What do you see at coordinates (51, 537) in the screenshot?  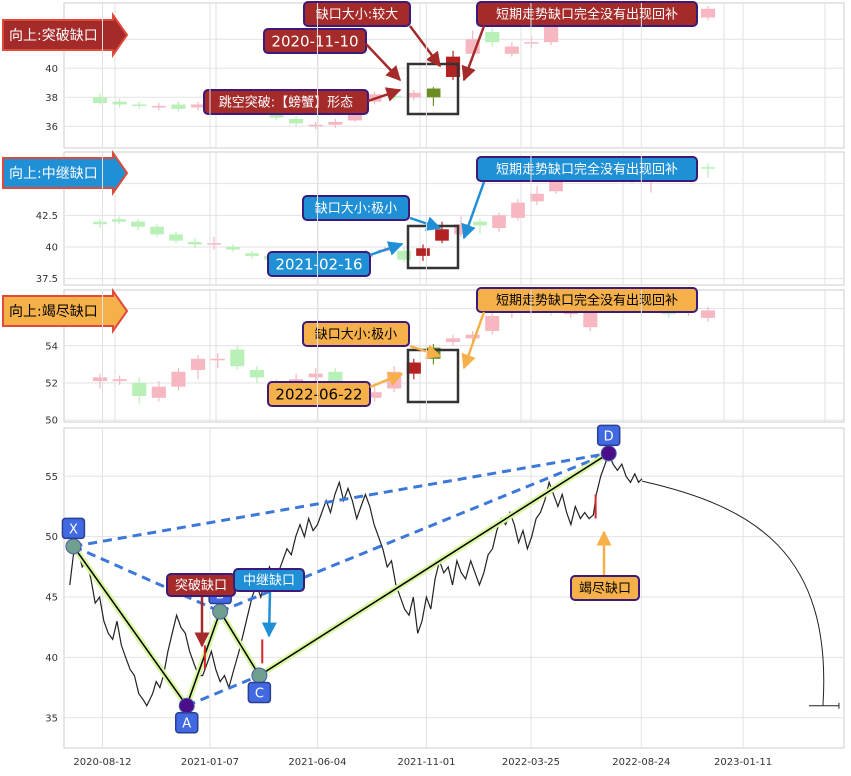 I see `y-tick-label: 50` at bounding box center [51, 537].